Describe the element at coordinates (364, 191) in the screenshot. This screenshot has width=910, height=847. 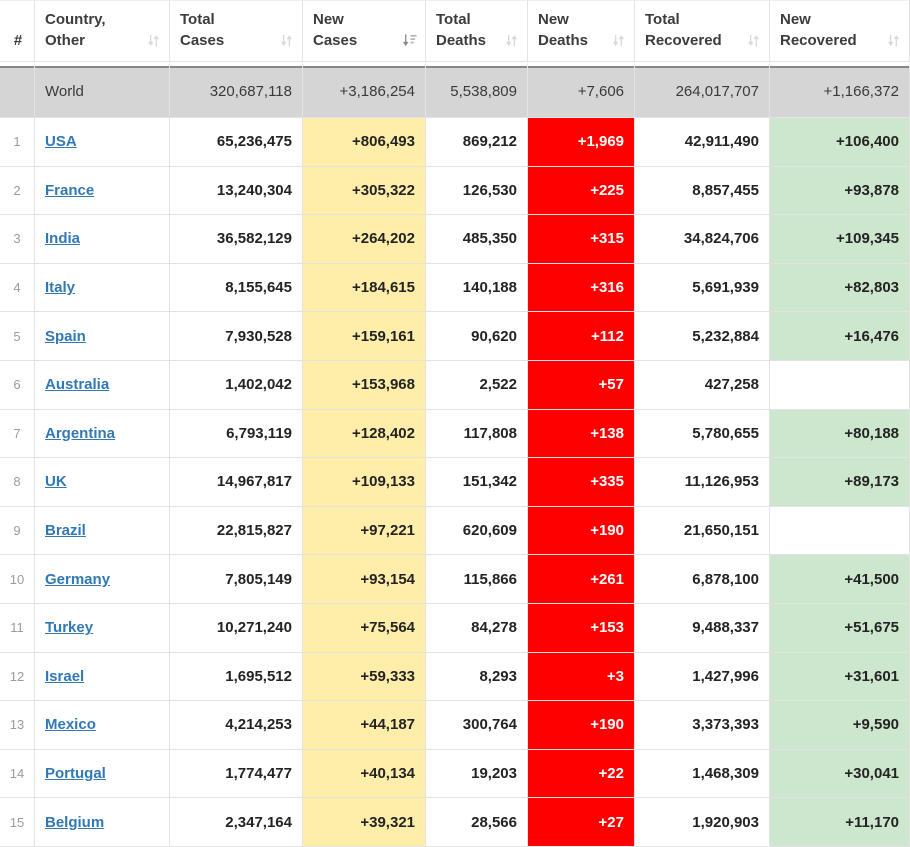
I see `new-cases-cell: +305,322` at that location.